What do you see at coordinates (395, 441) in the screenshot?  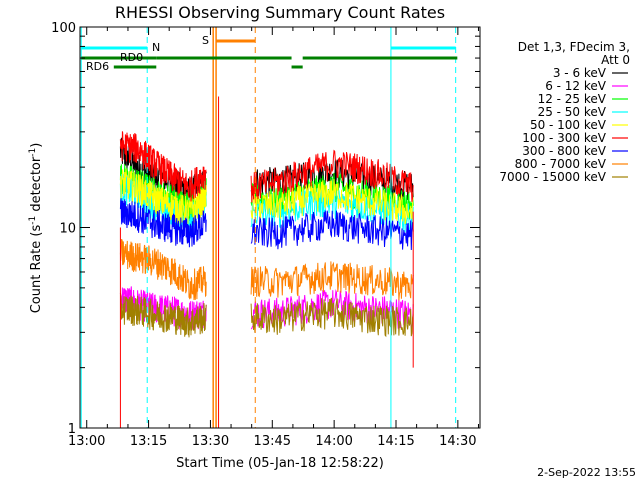 I see `x-tick-label-5: 14:15` at bounding box center [395, 441].